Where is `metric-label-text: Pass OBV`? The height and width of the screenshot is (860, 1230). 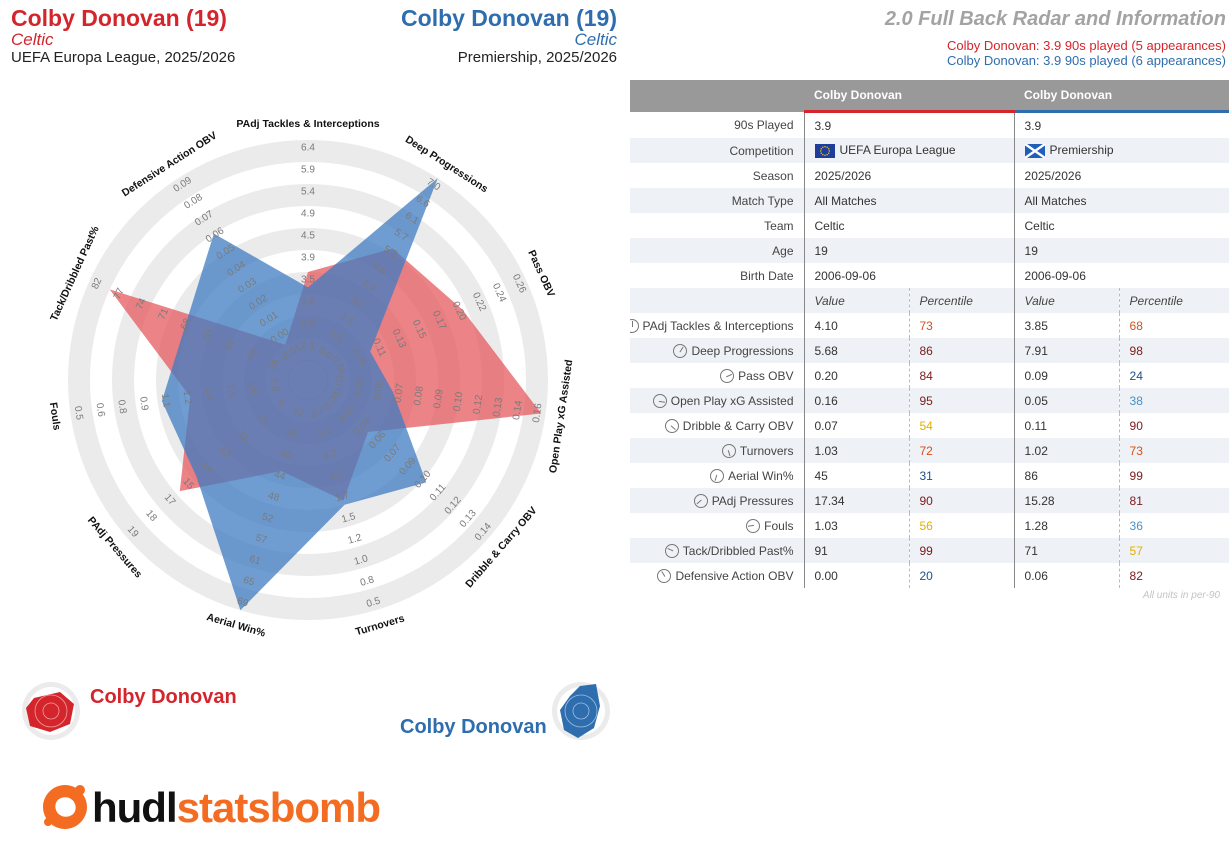
metric-label-text: Pass OBV is located at coordinates (766, 375).